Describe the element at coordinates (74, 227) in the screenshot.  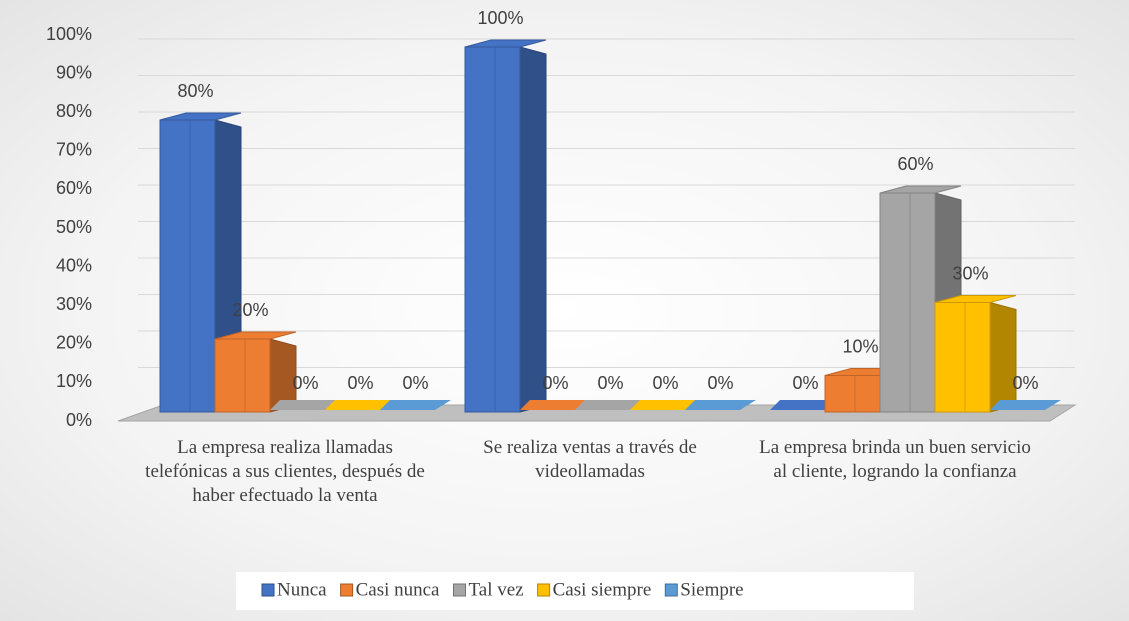
I see `y-tick-label: 50%` at that location.